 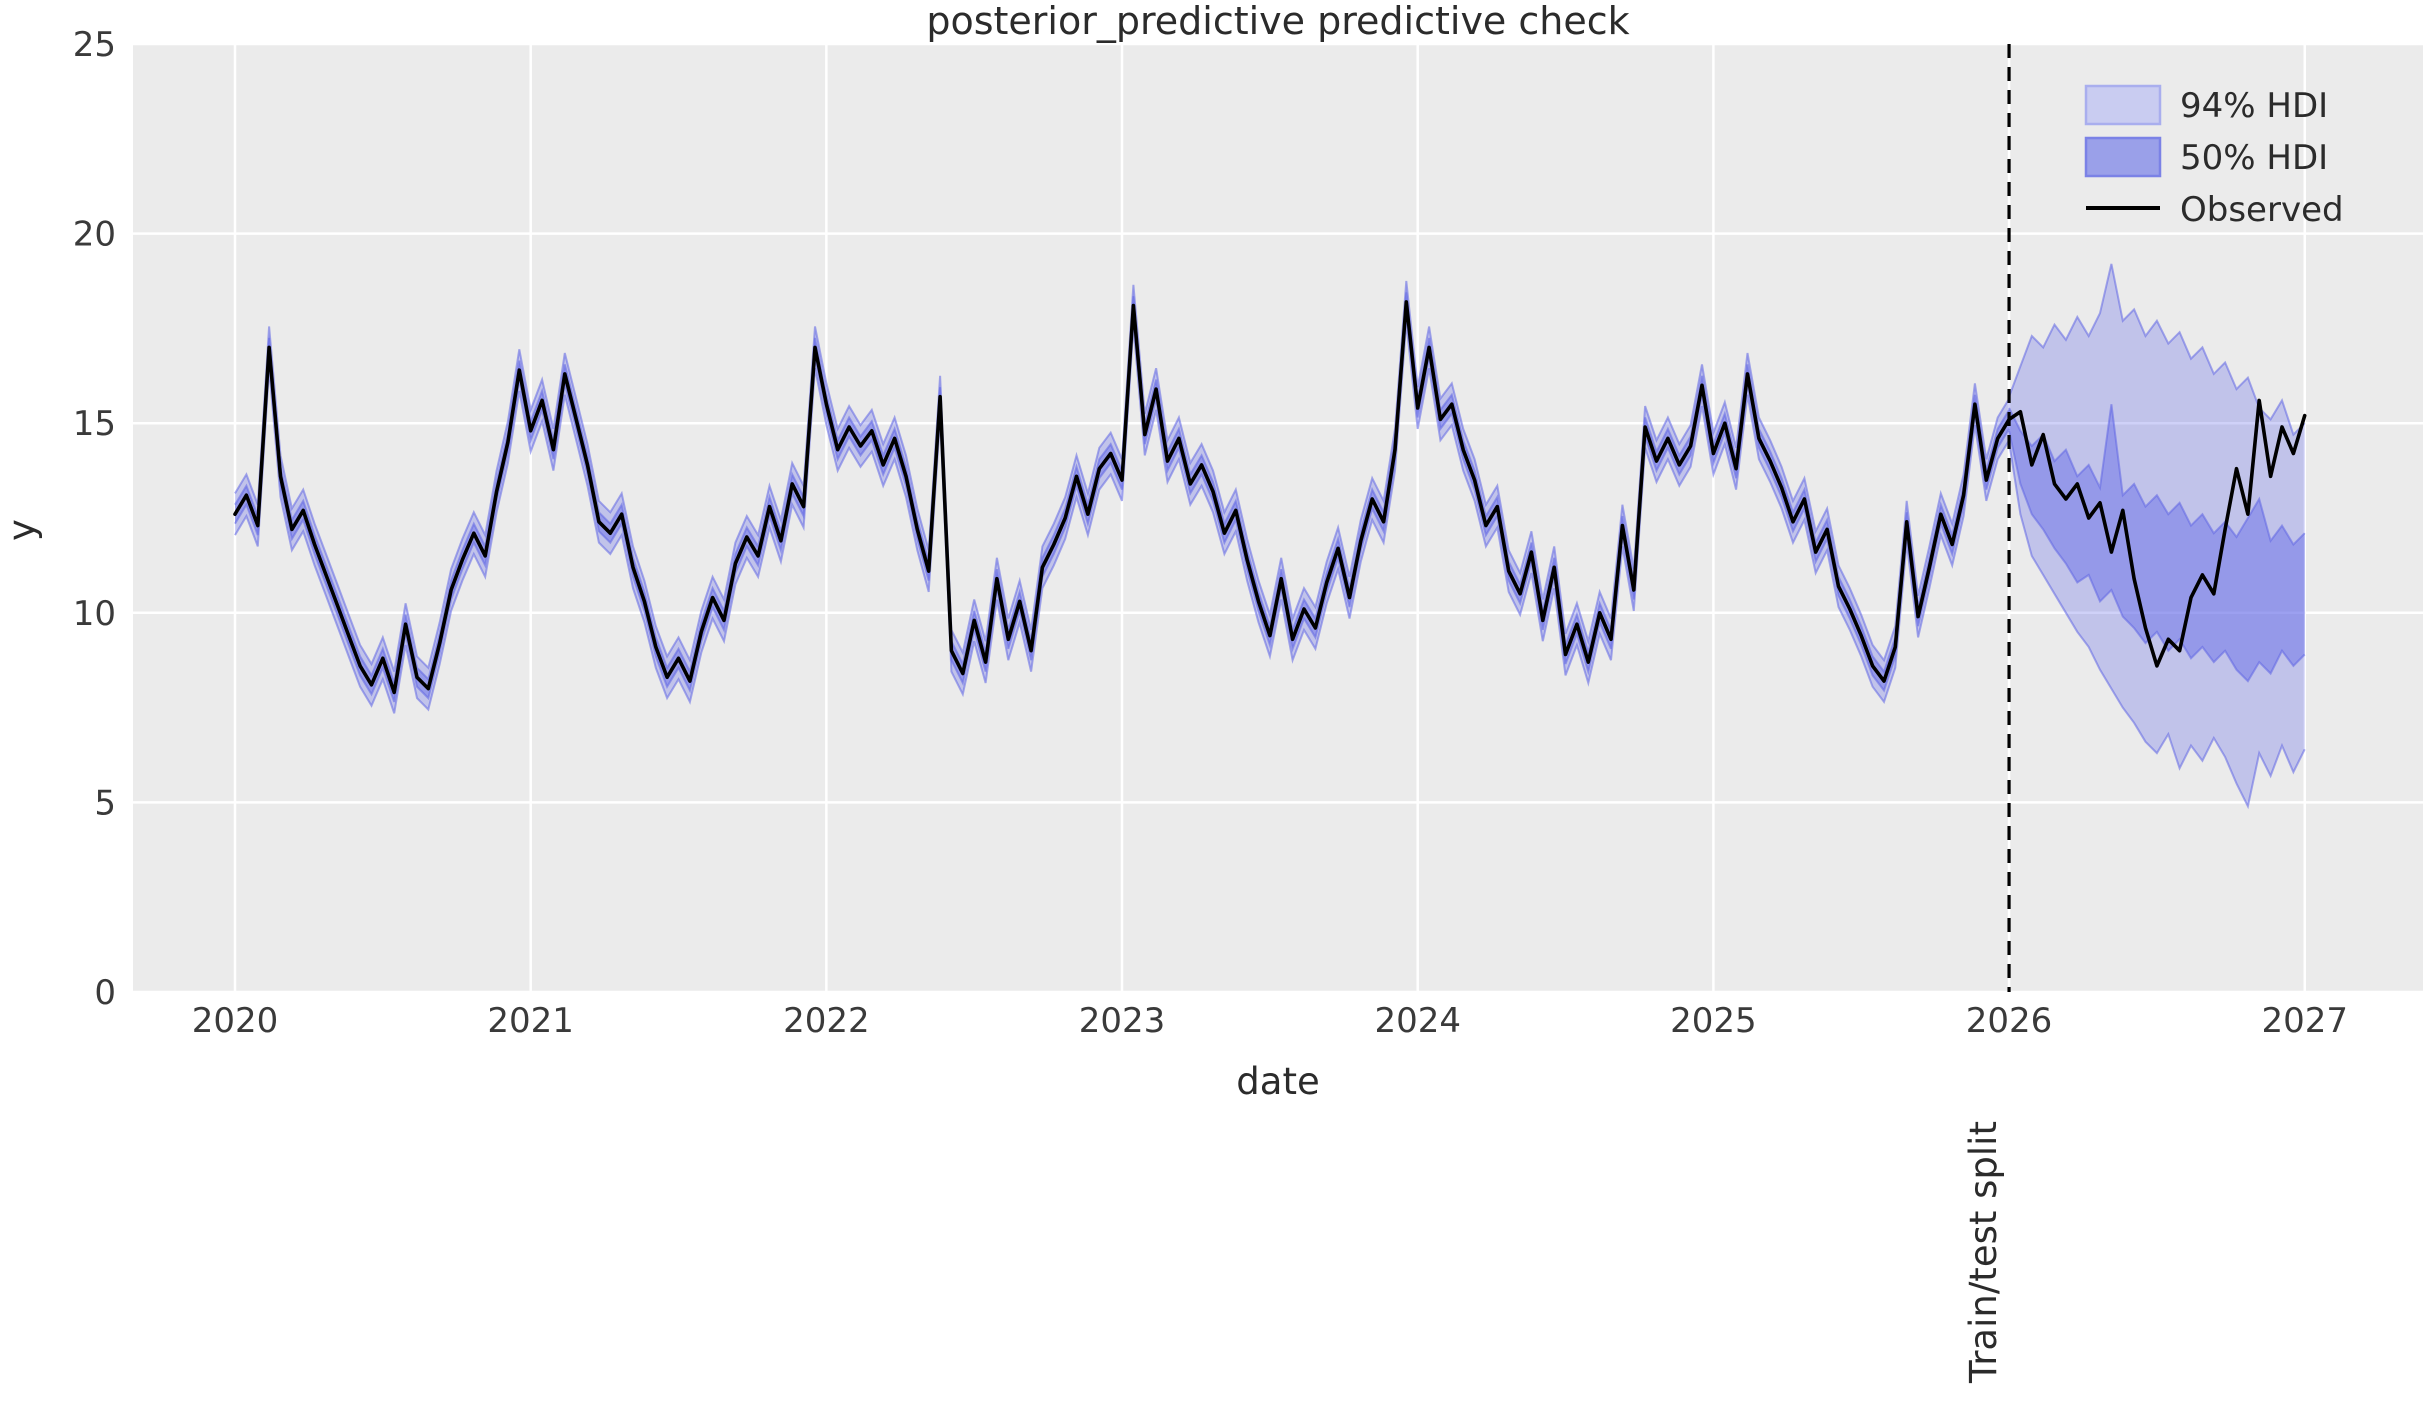 I want to click on hdi-94-band-forecast-upper-edge, so click(x=2157, y=350).